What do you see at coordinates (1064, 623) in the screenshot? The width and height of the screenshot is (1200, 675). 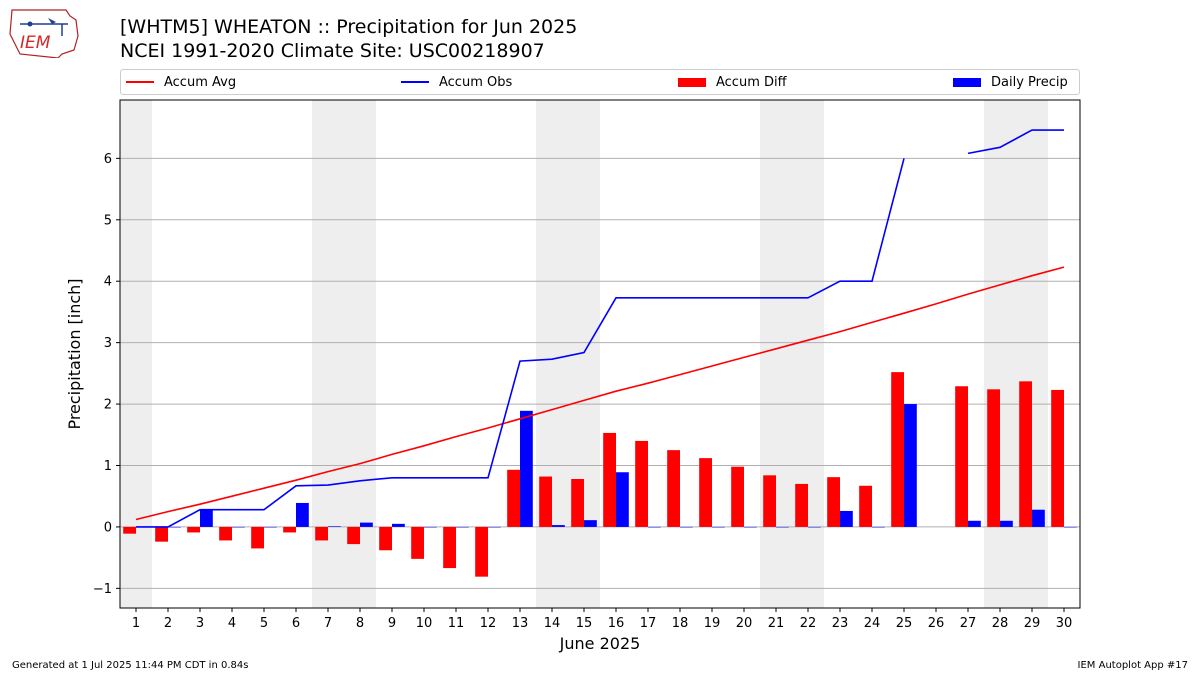 I see `x-tick-label: 30` at bounding box center [1064, 623].